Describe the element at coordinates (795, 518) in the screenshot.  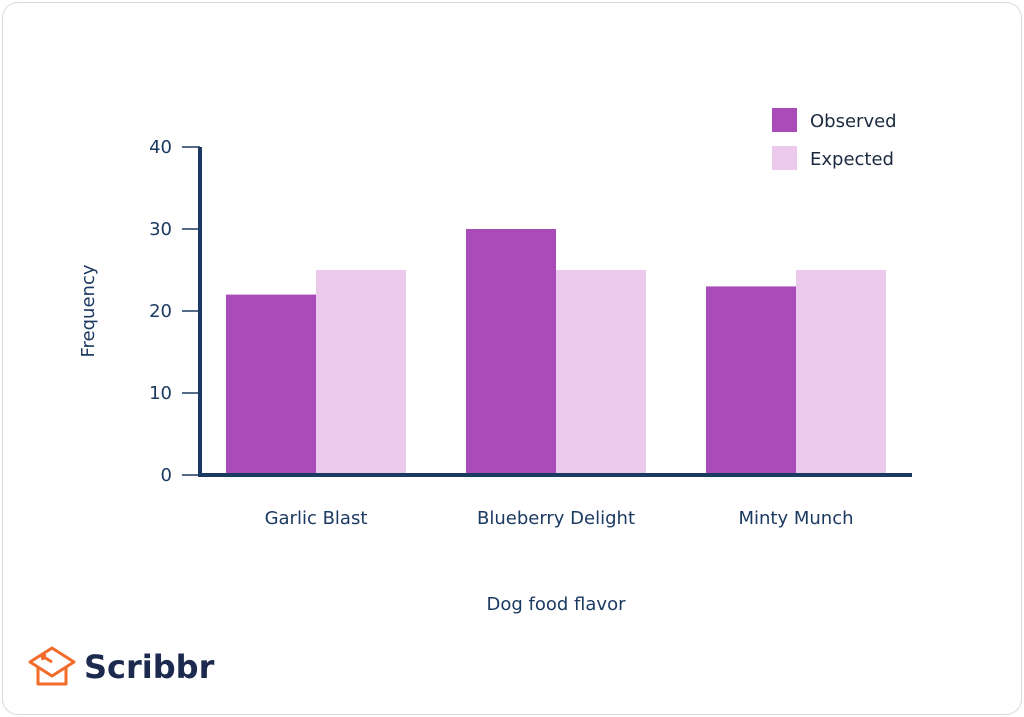
I see `x-tick-label: Minty Munch` at that location.